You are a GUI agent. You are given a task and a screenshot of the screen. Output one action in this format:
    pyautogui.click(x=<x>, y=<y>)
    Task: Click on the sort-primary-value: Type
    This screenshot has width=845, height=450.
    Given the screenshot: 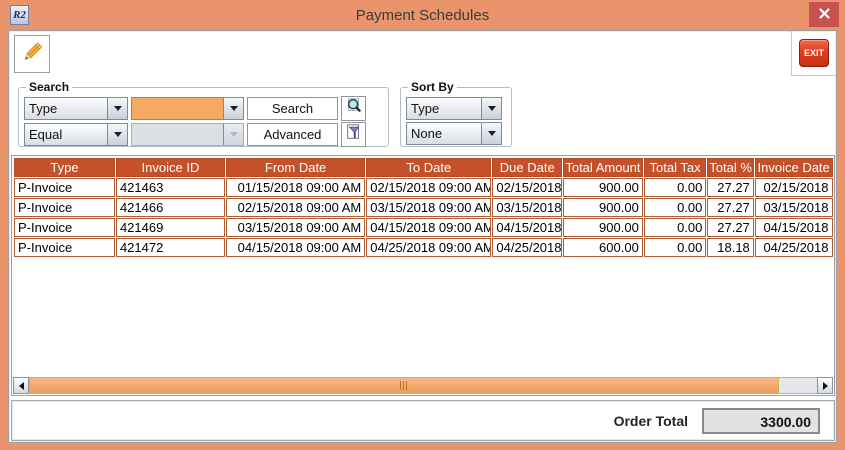 What is the action you would take?
    pyautogui.click(x=425, y=108)
    